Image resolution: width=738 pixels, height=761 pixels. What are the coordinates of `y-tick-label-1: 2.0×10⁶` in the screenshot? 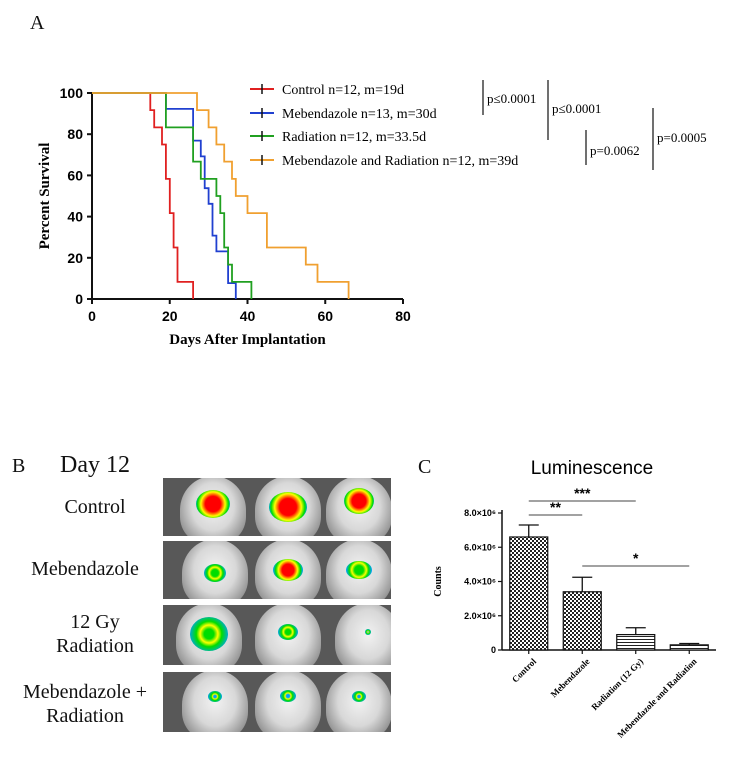 It's located at (480, 616).